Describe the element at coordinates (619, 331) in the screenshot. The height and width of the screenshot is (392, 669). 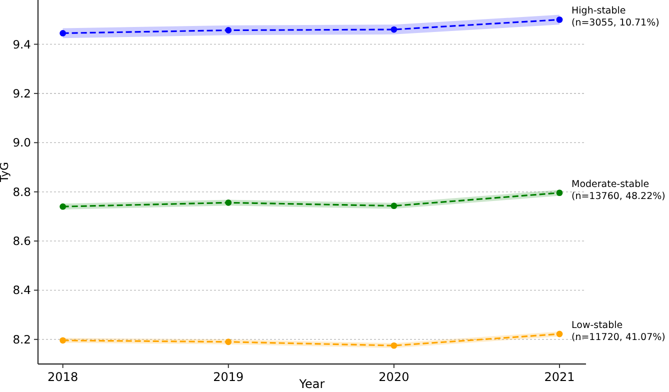
I see `series-label: Low-stable (n=11720, 41.07%)` at that location.